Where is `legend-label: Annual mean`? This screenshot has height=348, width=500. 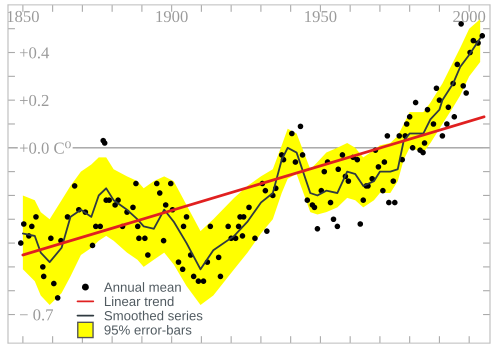
legend-label: Annual mean is located at coordinates (142, 287).